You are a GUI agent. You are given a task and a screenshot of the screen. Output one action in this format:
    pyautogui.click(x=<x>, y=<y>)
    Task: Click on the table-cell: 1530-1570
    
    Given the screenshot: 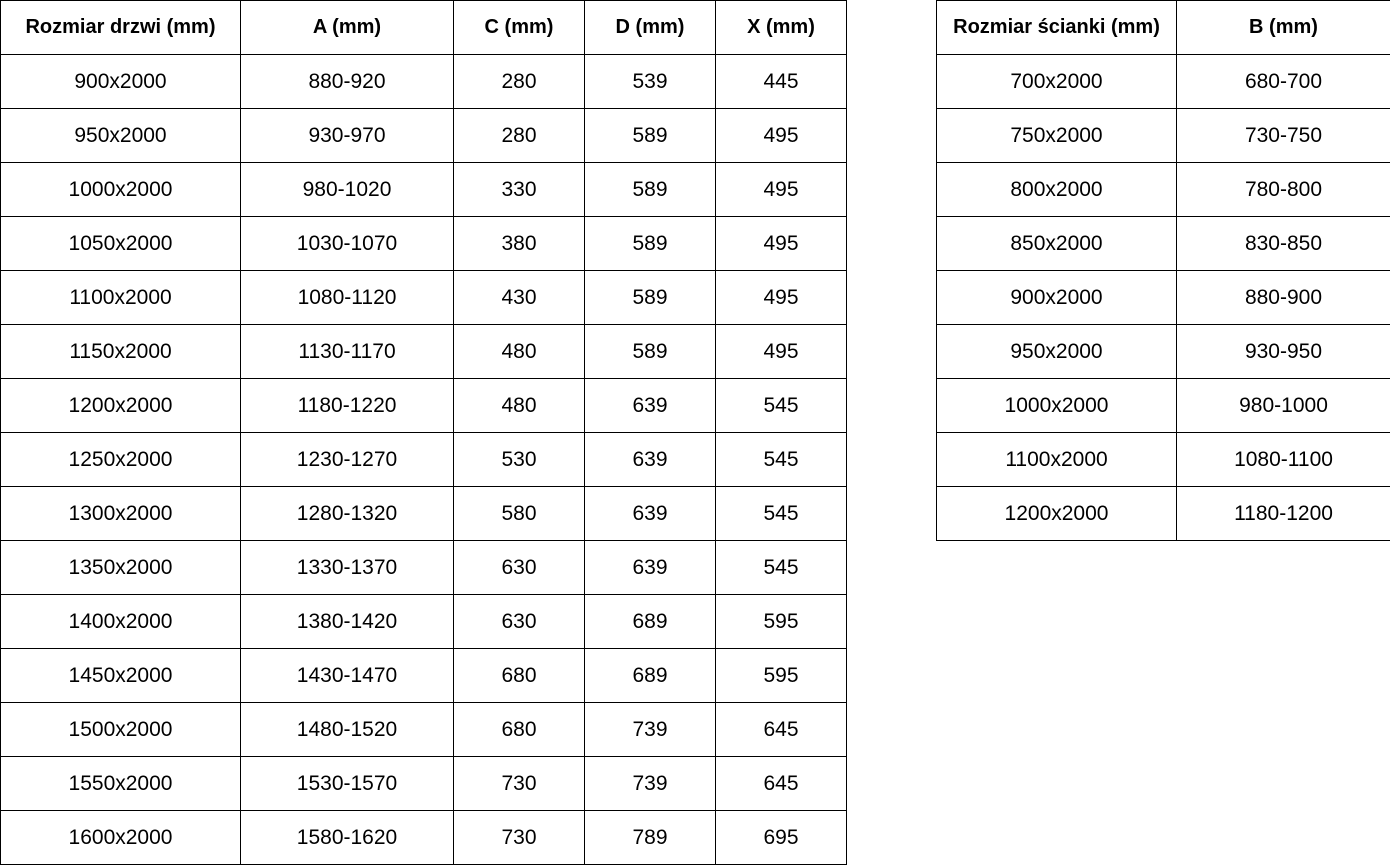 What is the action you would take?
    pyautogui.click(x=347, y=783)
    